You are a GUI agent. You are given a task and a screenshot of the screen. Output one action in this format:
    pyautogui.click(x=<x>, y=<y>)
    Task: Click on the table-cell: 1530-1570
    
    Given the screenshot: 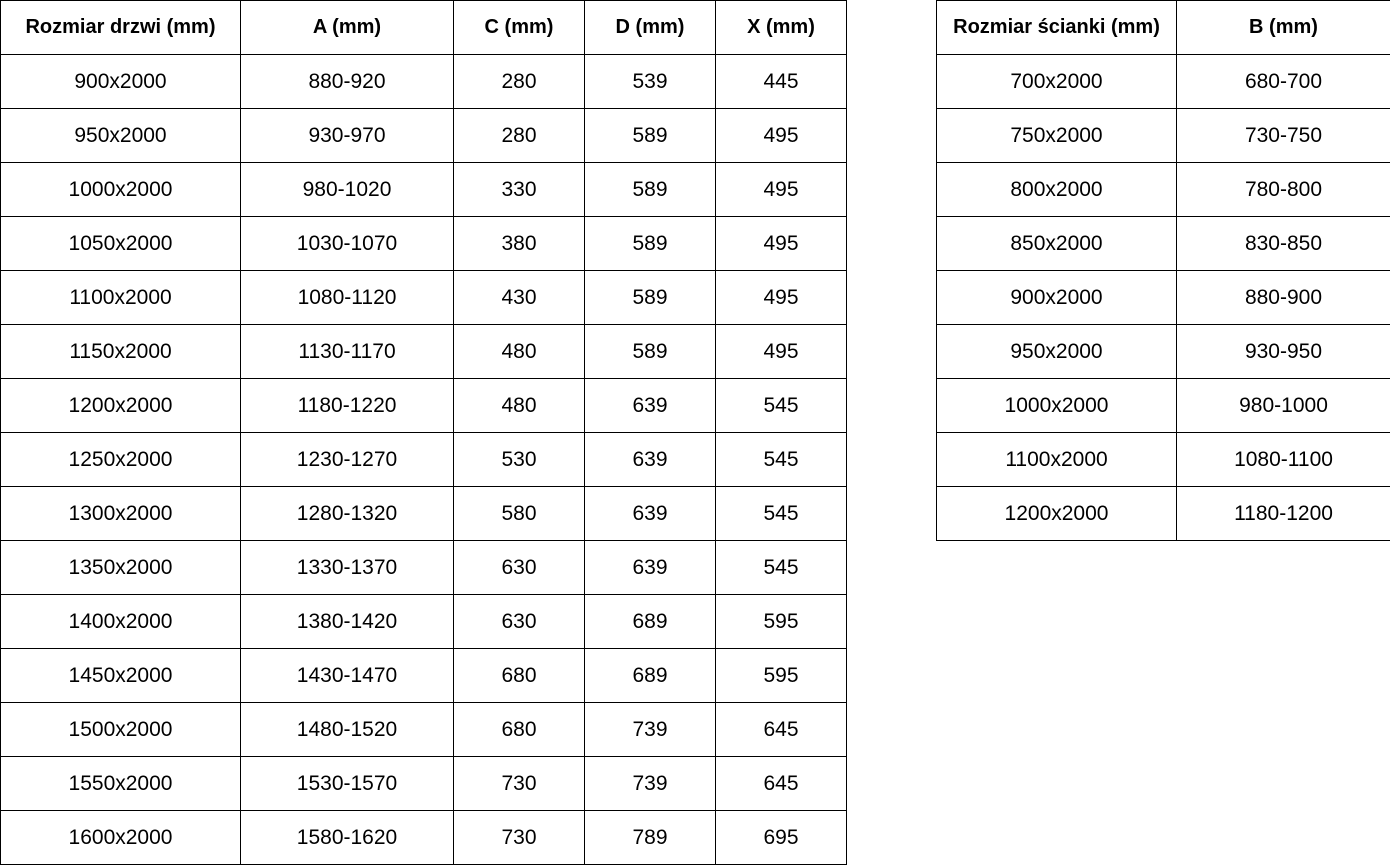 What is the action you would take?
    pyautogui.click(x=347, y=783)
    